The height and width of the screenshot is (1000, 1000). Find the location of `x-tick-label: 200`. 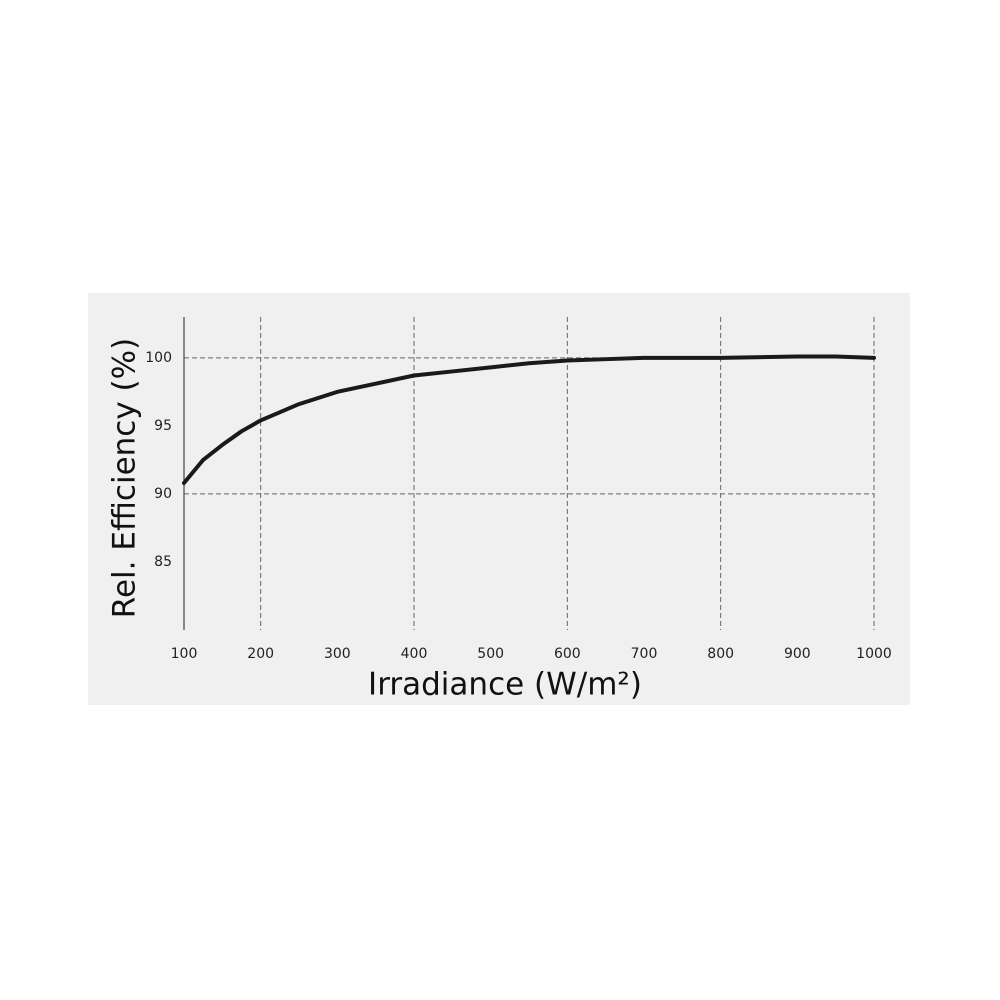

x-tick-label: 200 is located at coordinates (260, 654).